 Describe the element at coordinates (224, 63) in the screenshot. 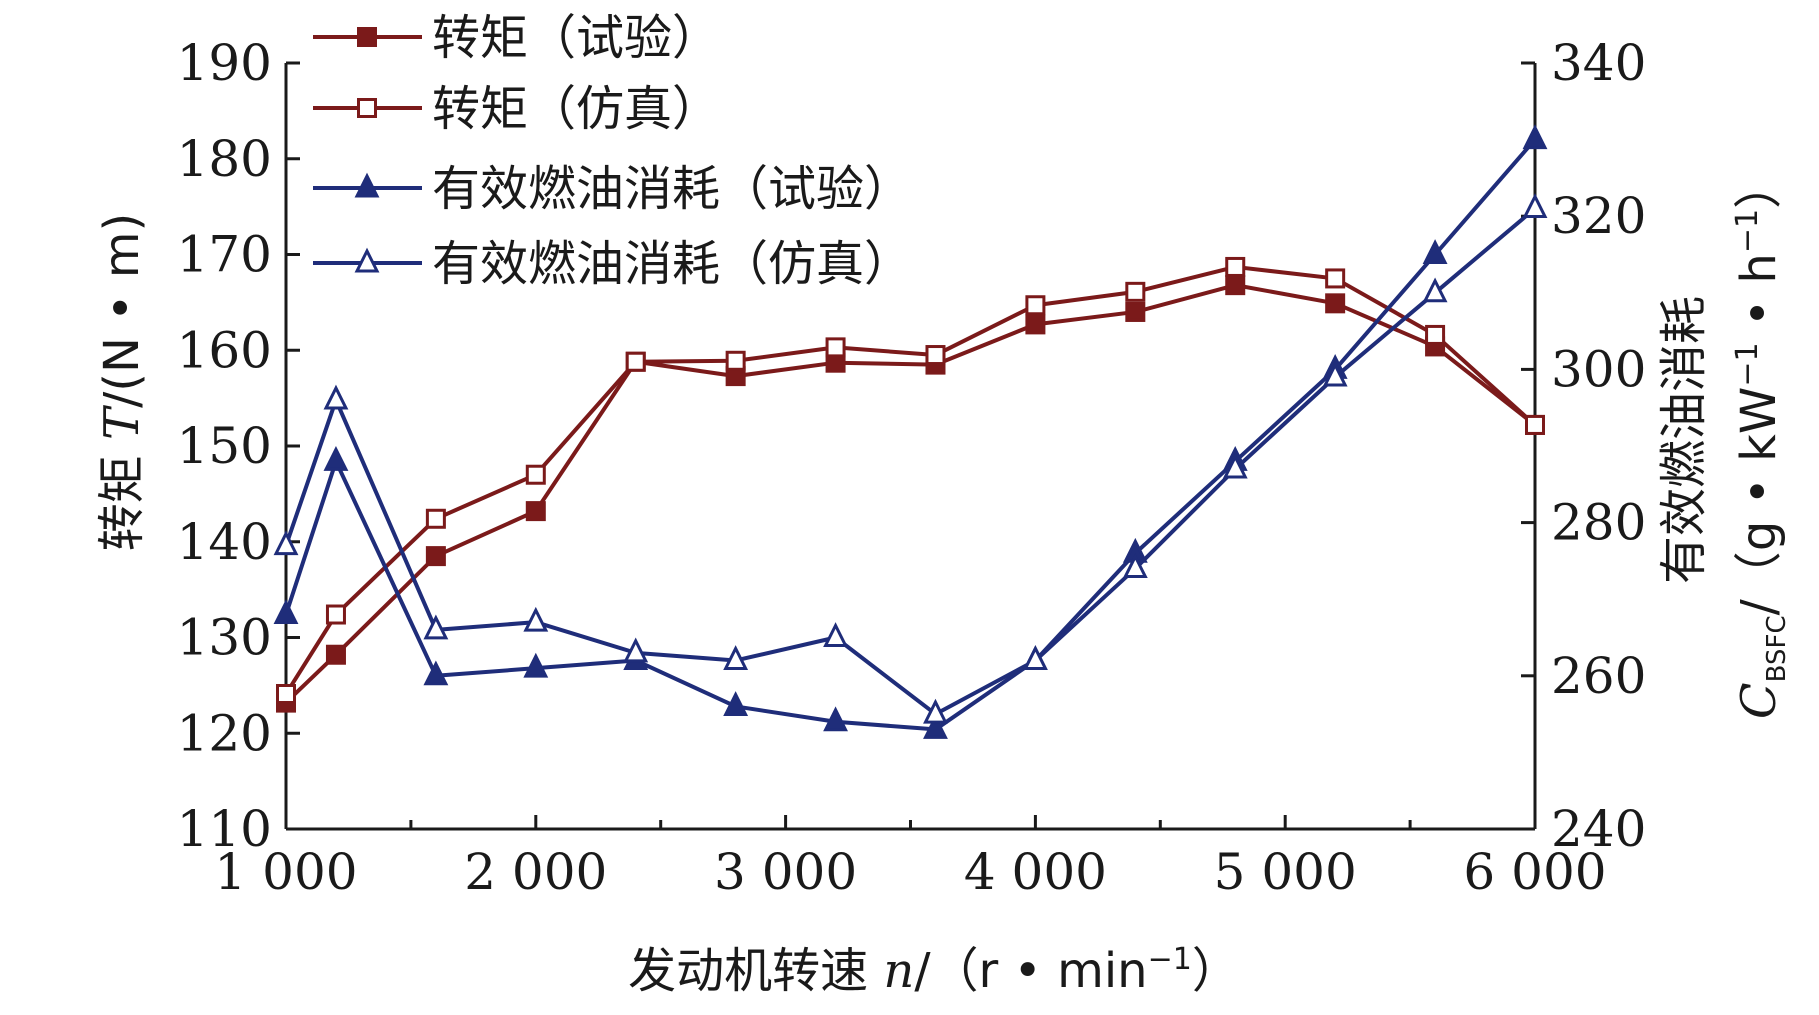

I see `left-y-tick-label: 190` at that location.